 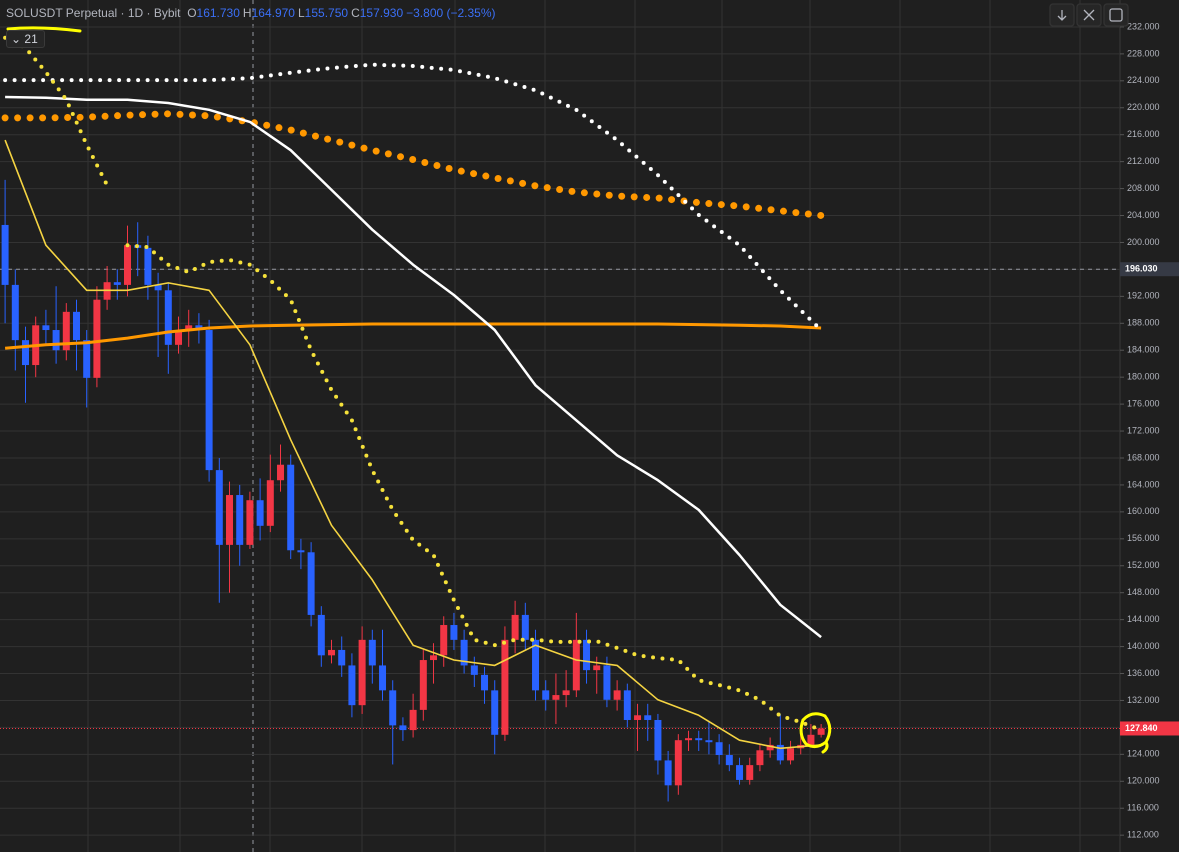 I want to click on y-tick-label: 180.000, so click(x=1143, y=377).